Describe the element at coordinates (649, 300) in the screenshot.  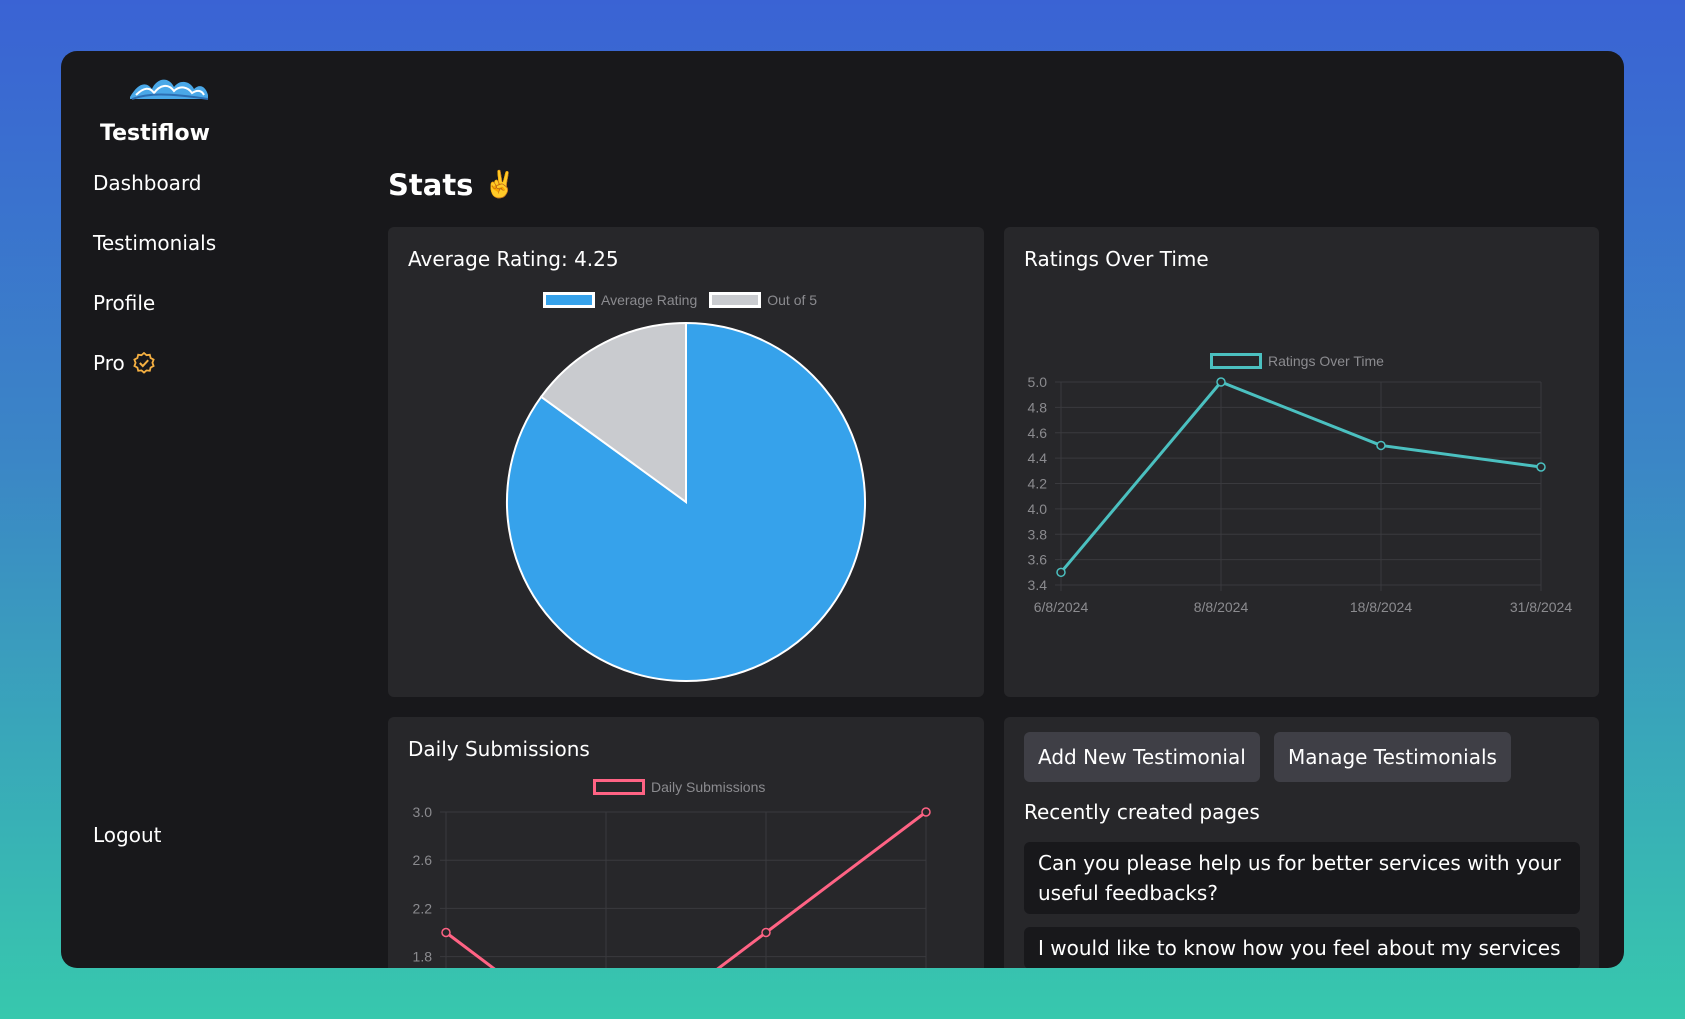
I see `legend-label: Average Rating` at that location.